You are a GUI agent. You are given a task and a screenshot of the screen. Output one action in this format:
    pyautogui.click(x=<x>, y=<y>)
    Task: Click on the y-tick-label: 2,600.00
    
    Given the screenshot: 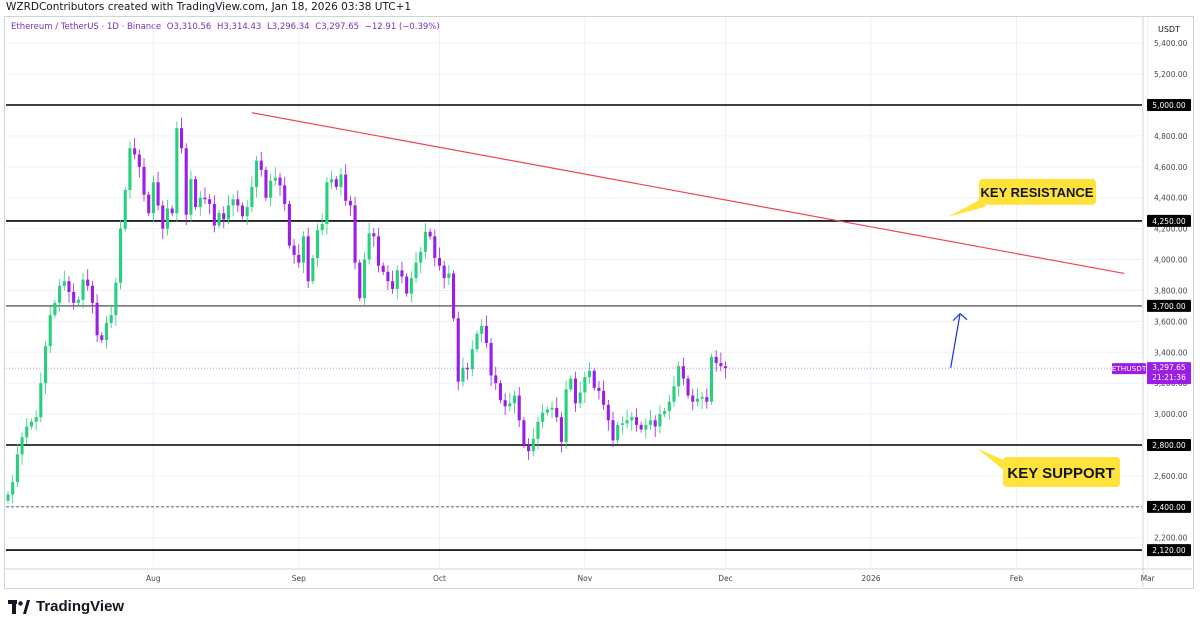 What is the action you would take?
    pyautogui.click(x=1171, y=476)
    